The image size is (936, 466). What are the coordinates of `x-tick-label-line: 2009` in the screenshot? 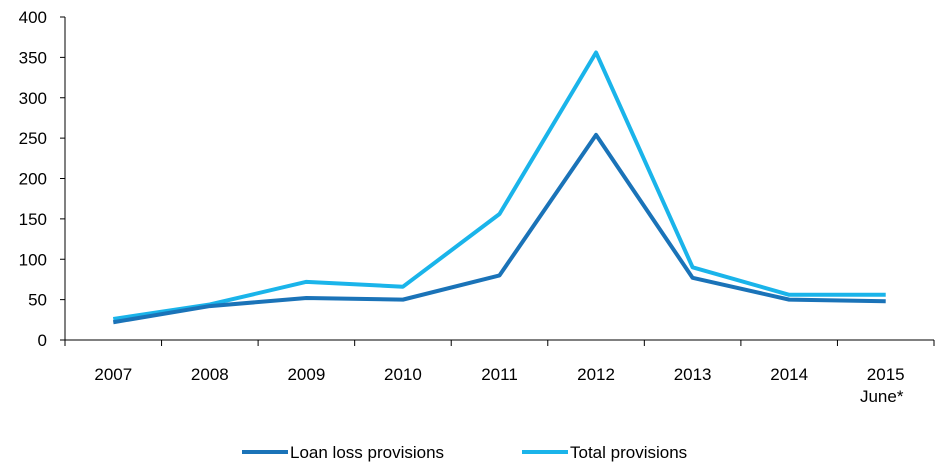 It's located at (306, 374).